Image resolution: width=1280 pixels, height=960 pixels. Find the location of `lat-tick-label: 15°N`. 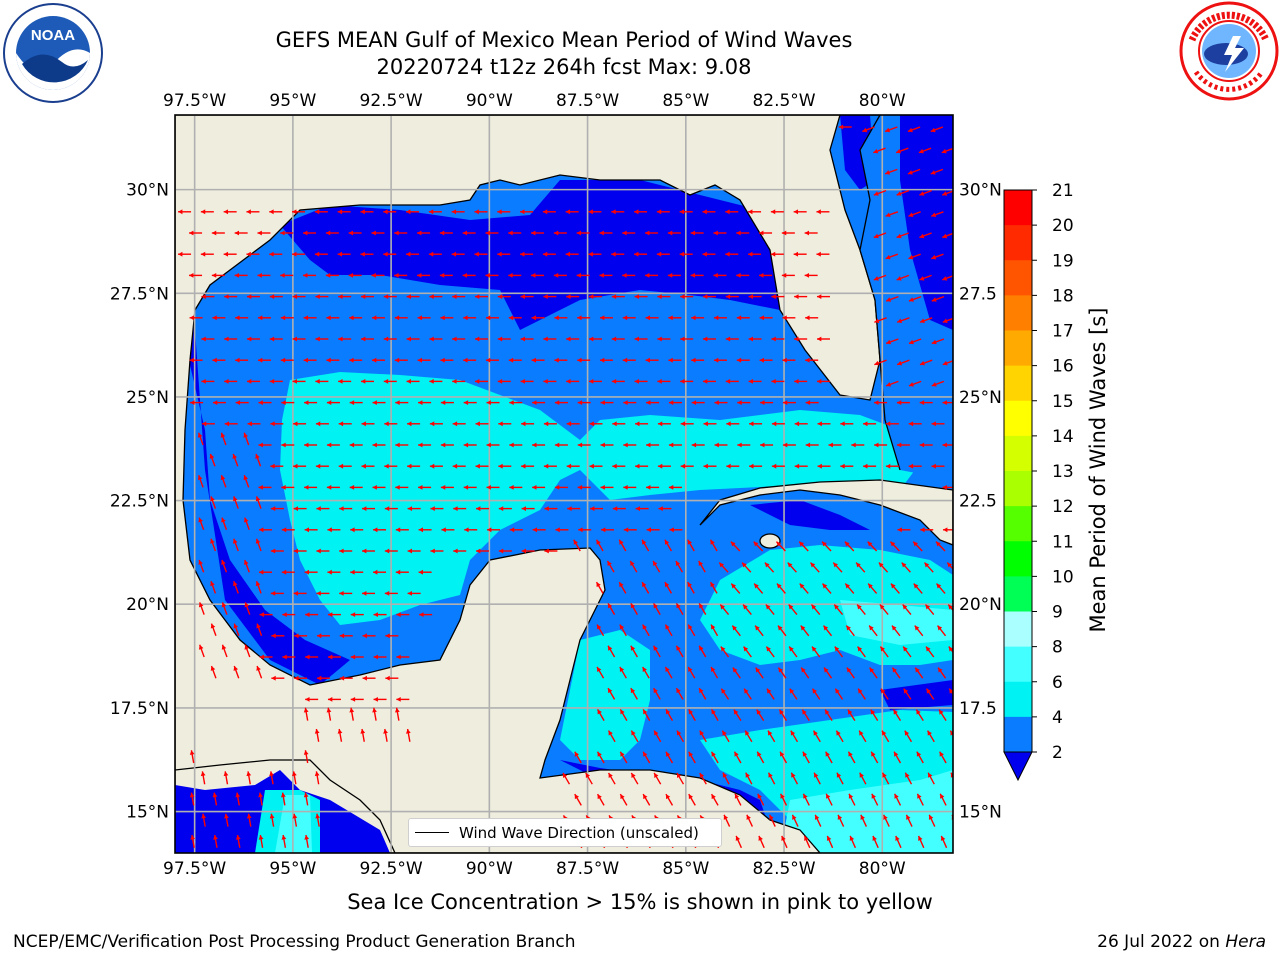

lat-tick-label: 15°N is located at coordinates (980, 813).